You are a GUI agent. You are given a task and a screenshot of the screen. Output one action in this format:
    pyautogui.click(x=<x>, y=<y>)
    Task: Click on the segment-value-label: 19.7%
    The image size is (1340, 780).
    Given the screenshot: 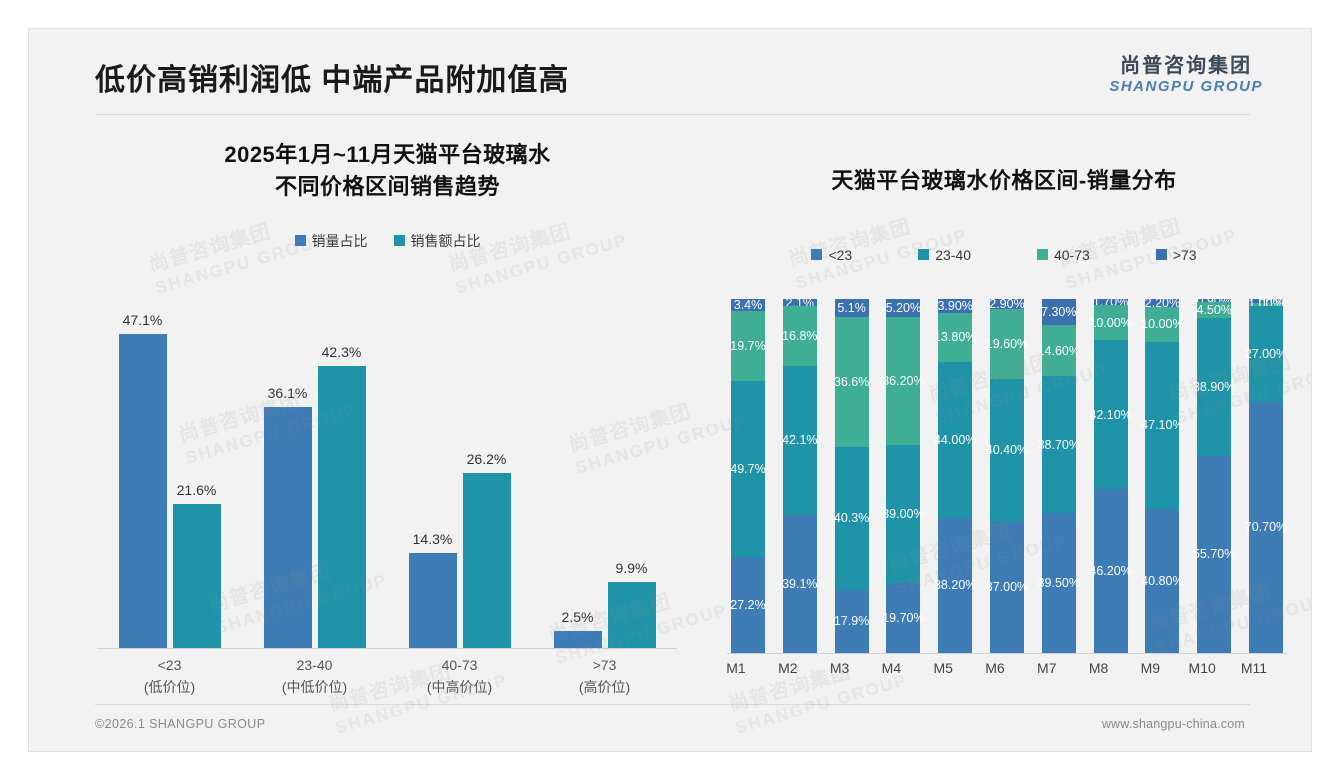 What is the action you would take?
    pyautogui.click(x=748, y=345)
    